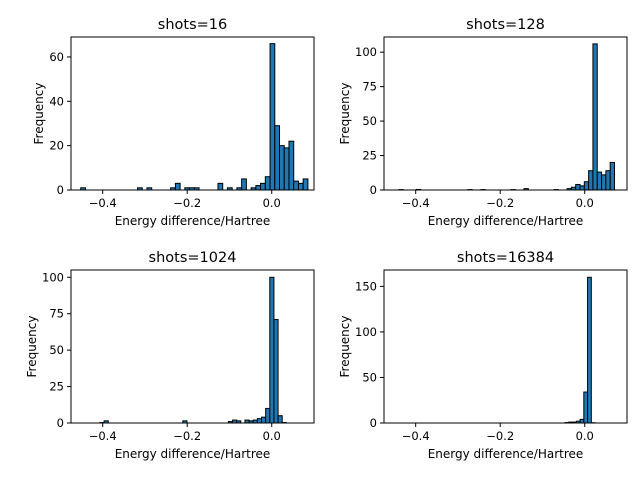 The height and width of the screenshot is (480, 640). What do you see at coordinates (56, 146) in the screenshot?
I see `y-tick-label: 20` at bounding box center [56, 146].